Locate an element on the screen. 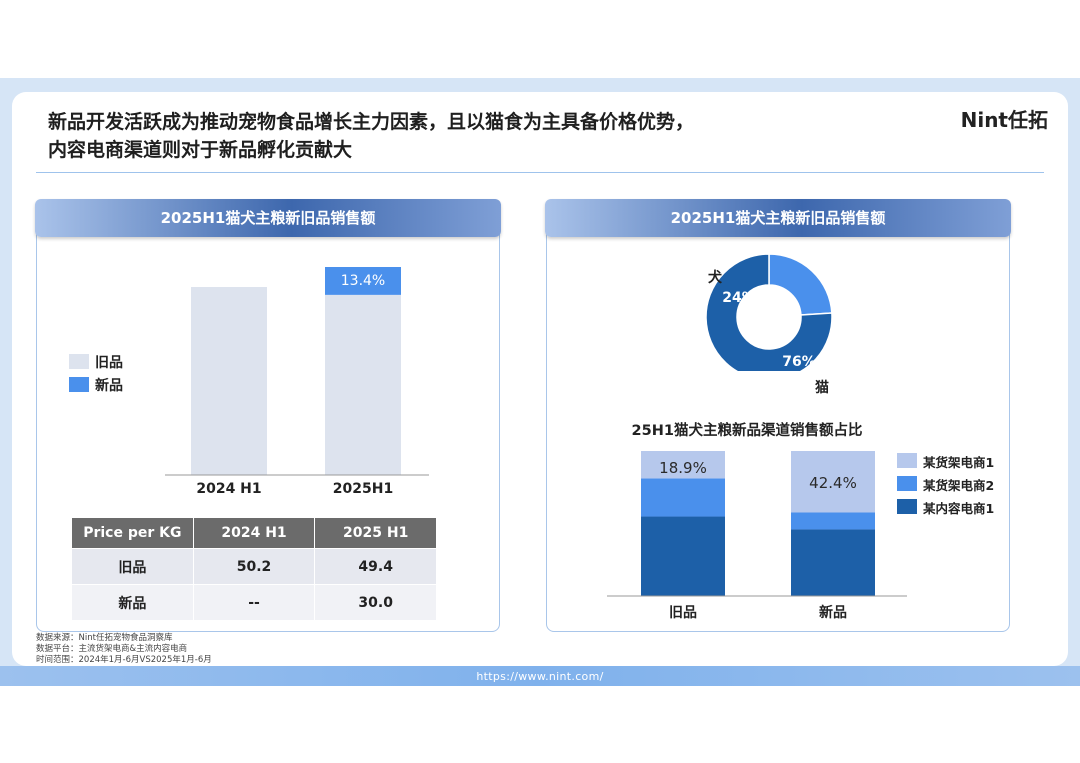  x-tick-label: 2024 H1 is located at coordinates (229, 489).